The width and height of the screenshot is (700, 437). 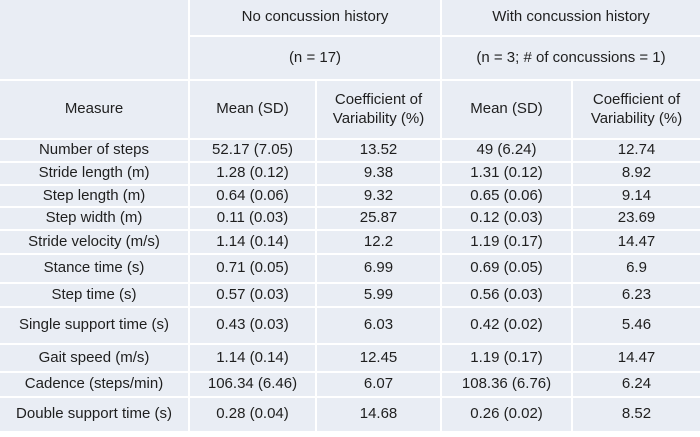 I want to click on mean-sd-cell: 0.28 (0.04), so click(x=253, y=416).